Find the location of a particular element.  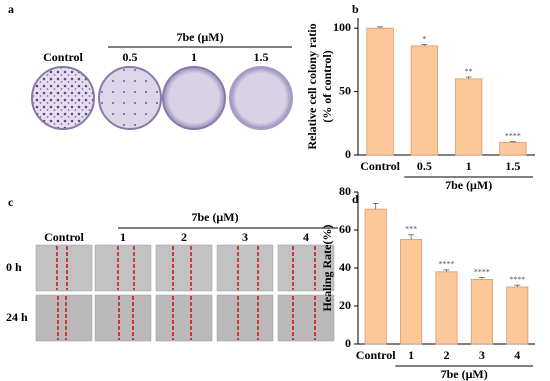

x-tick-label: 0.5 is located at coordinates (424, 166).